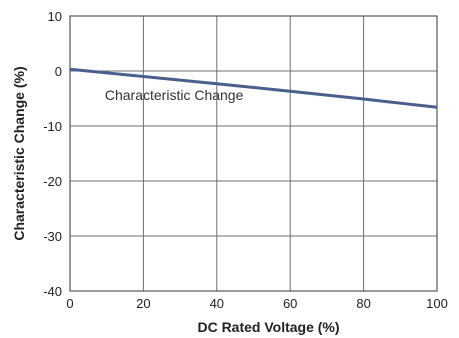 The height and width of the screenshot is (338, 459). Describe the element at coordinates (58, 71) in the screenshot. I see `y-tick-label-1: 0` at that location.